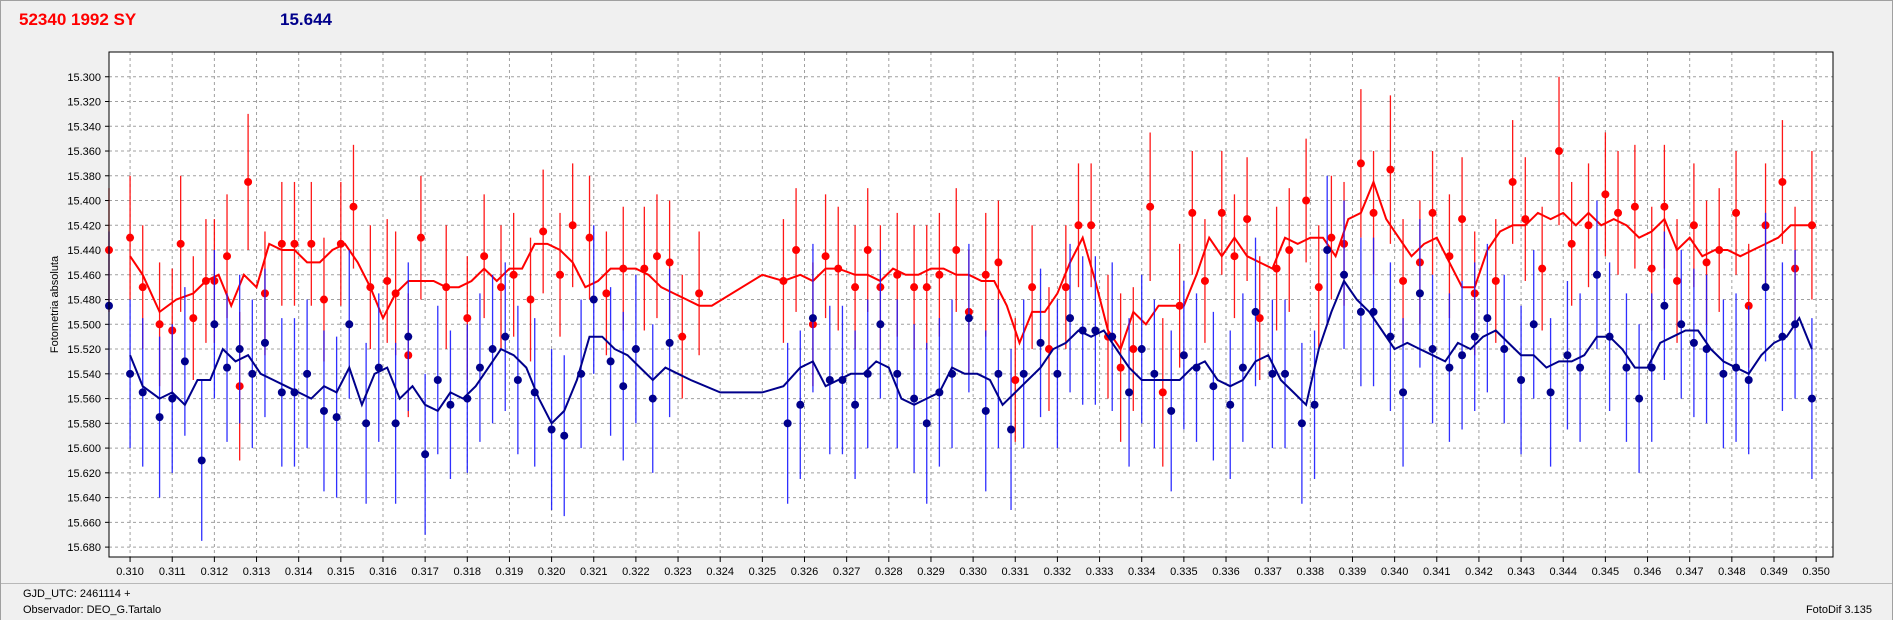 The width and height of the screenshot is (1893, 620). I want to click on x-tick-label: 0.311, so click(172, 572).